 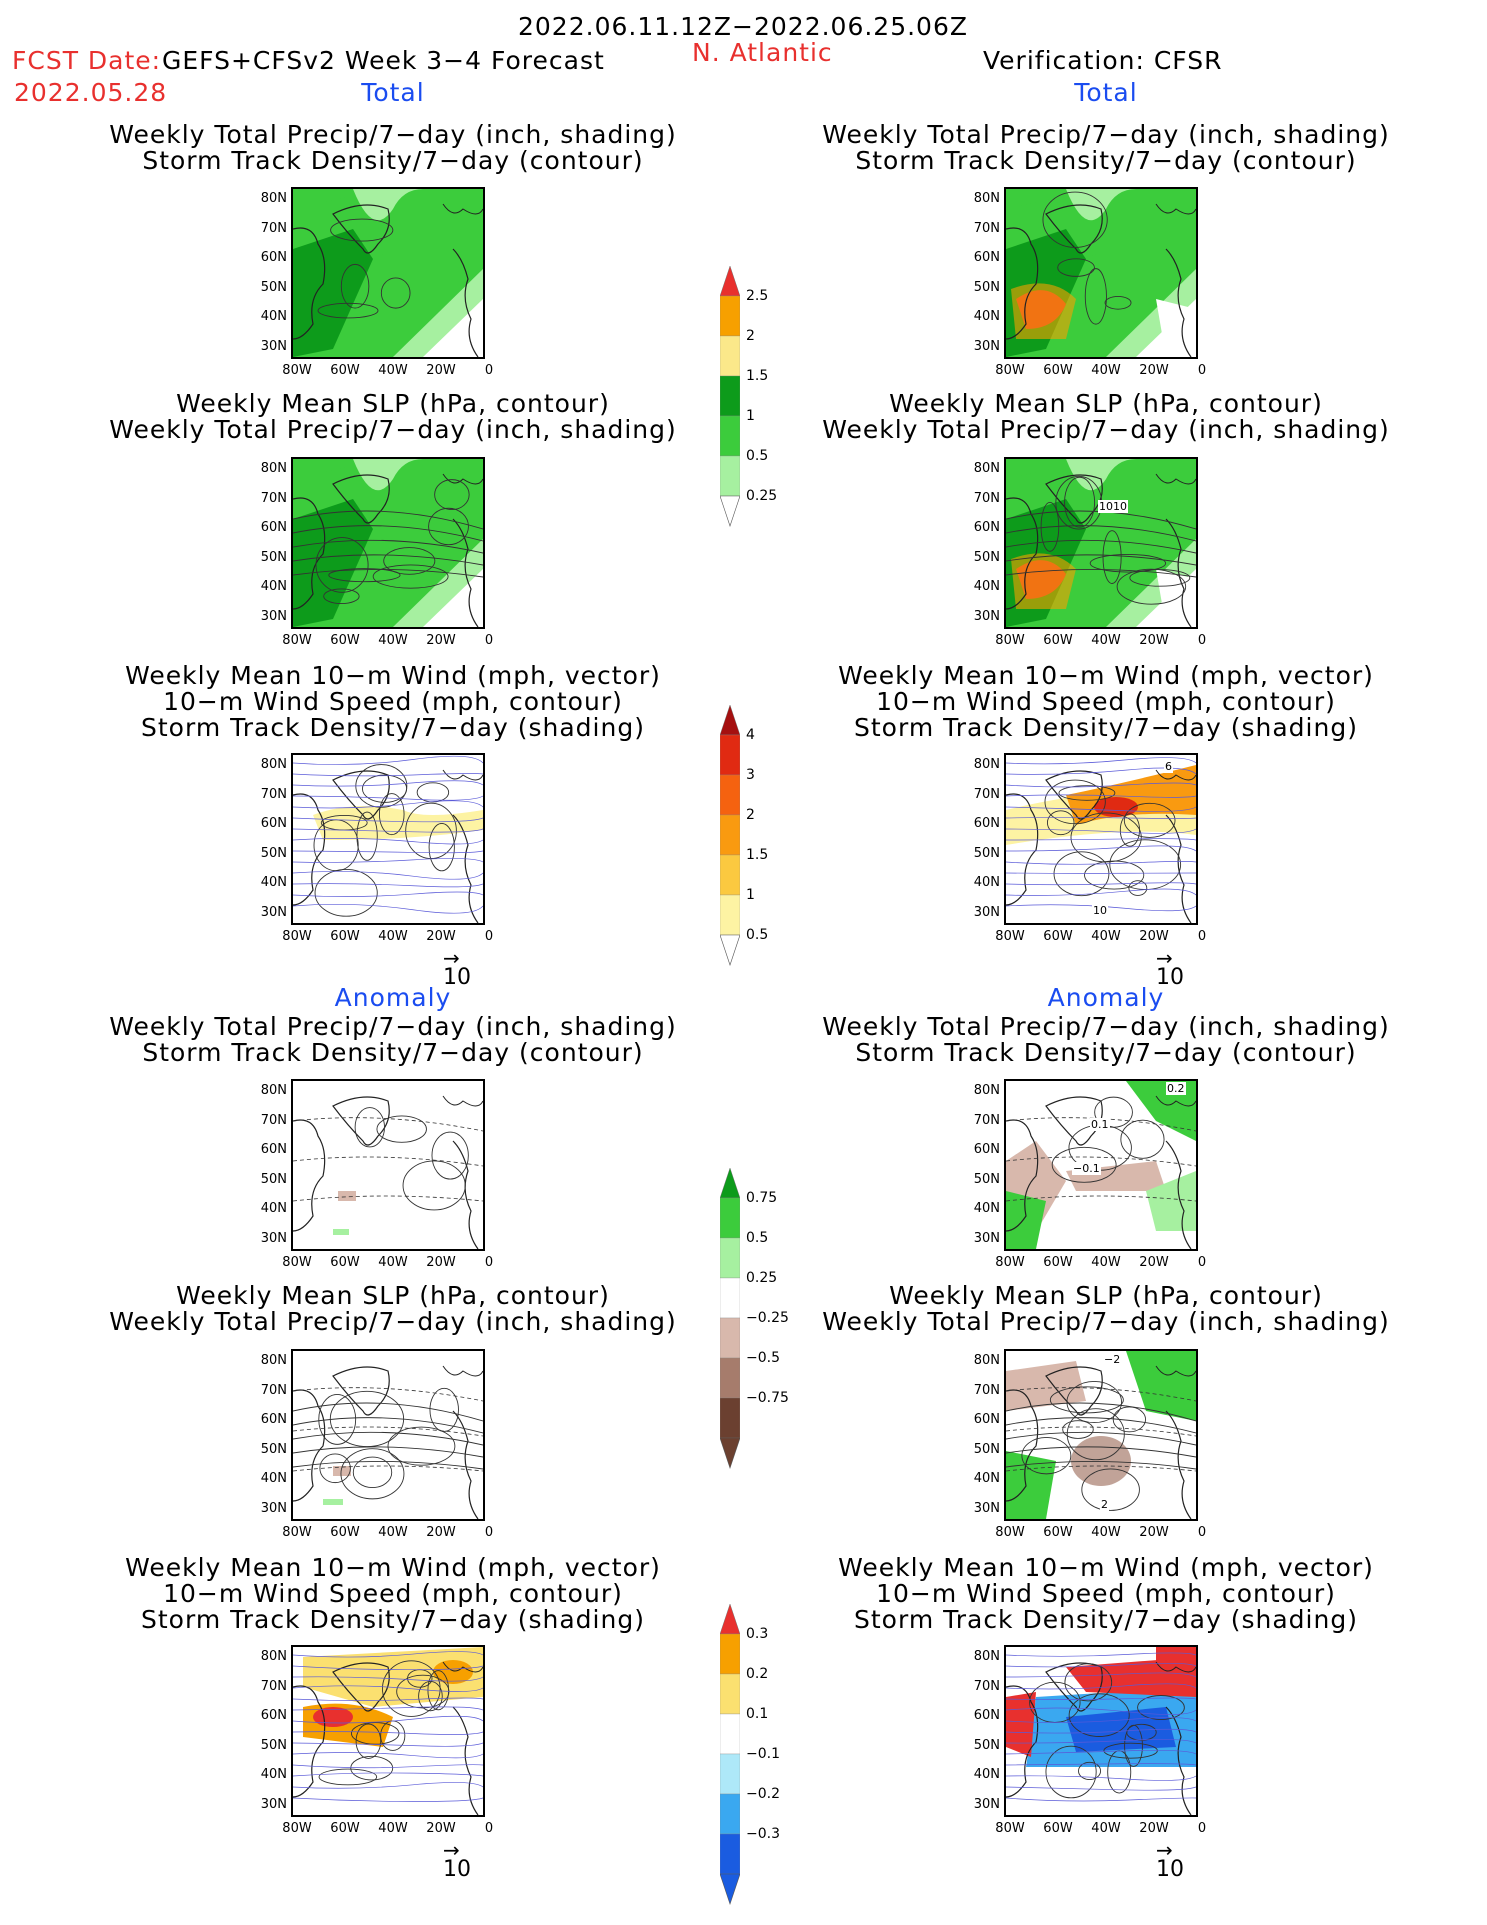 What do you see at coordinates (757, 296) in the screenshot?
I see `colorbar-label: 2.5` at bounding box center [757, 296].